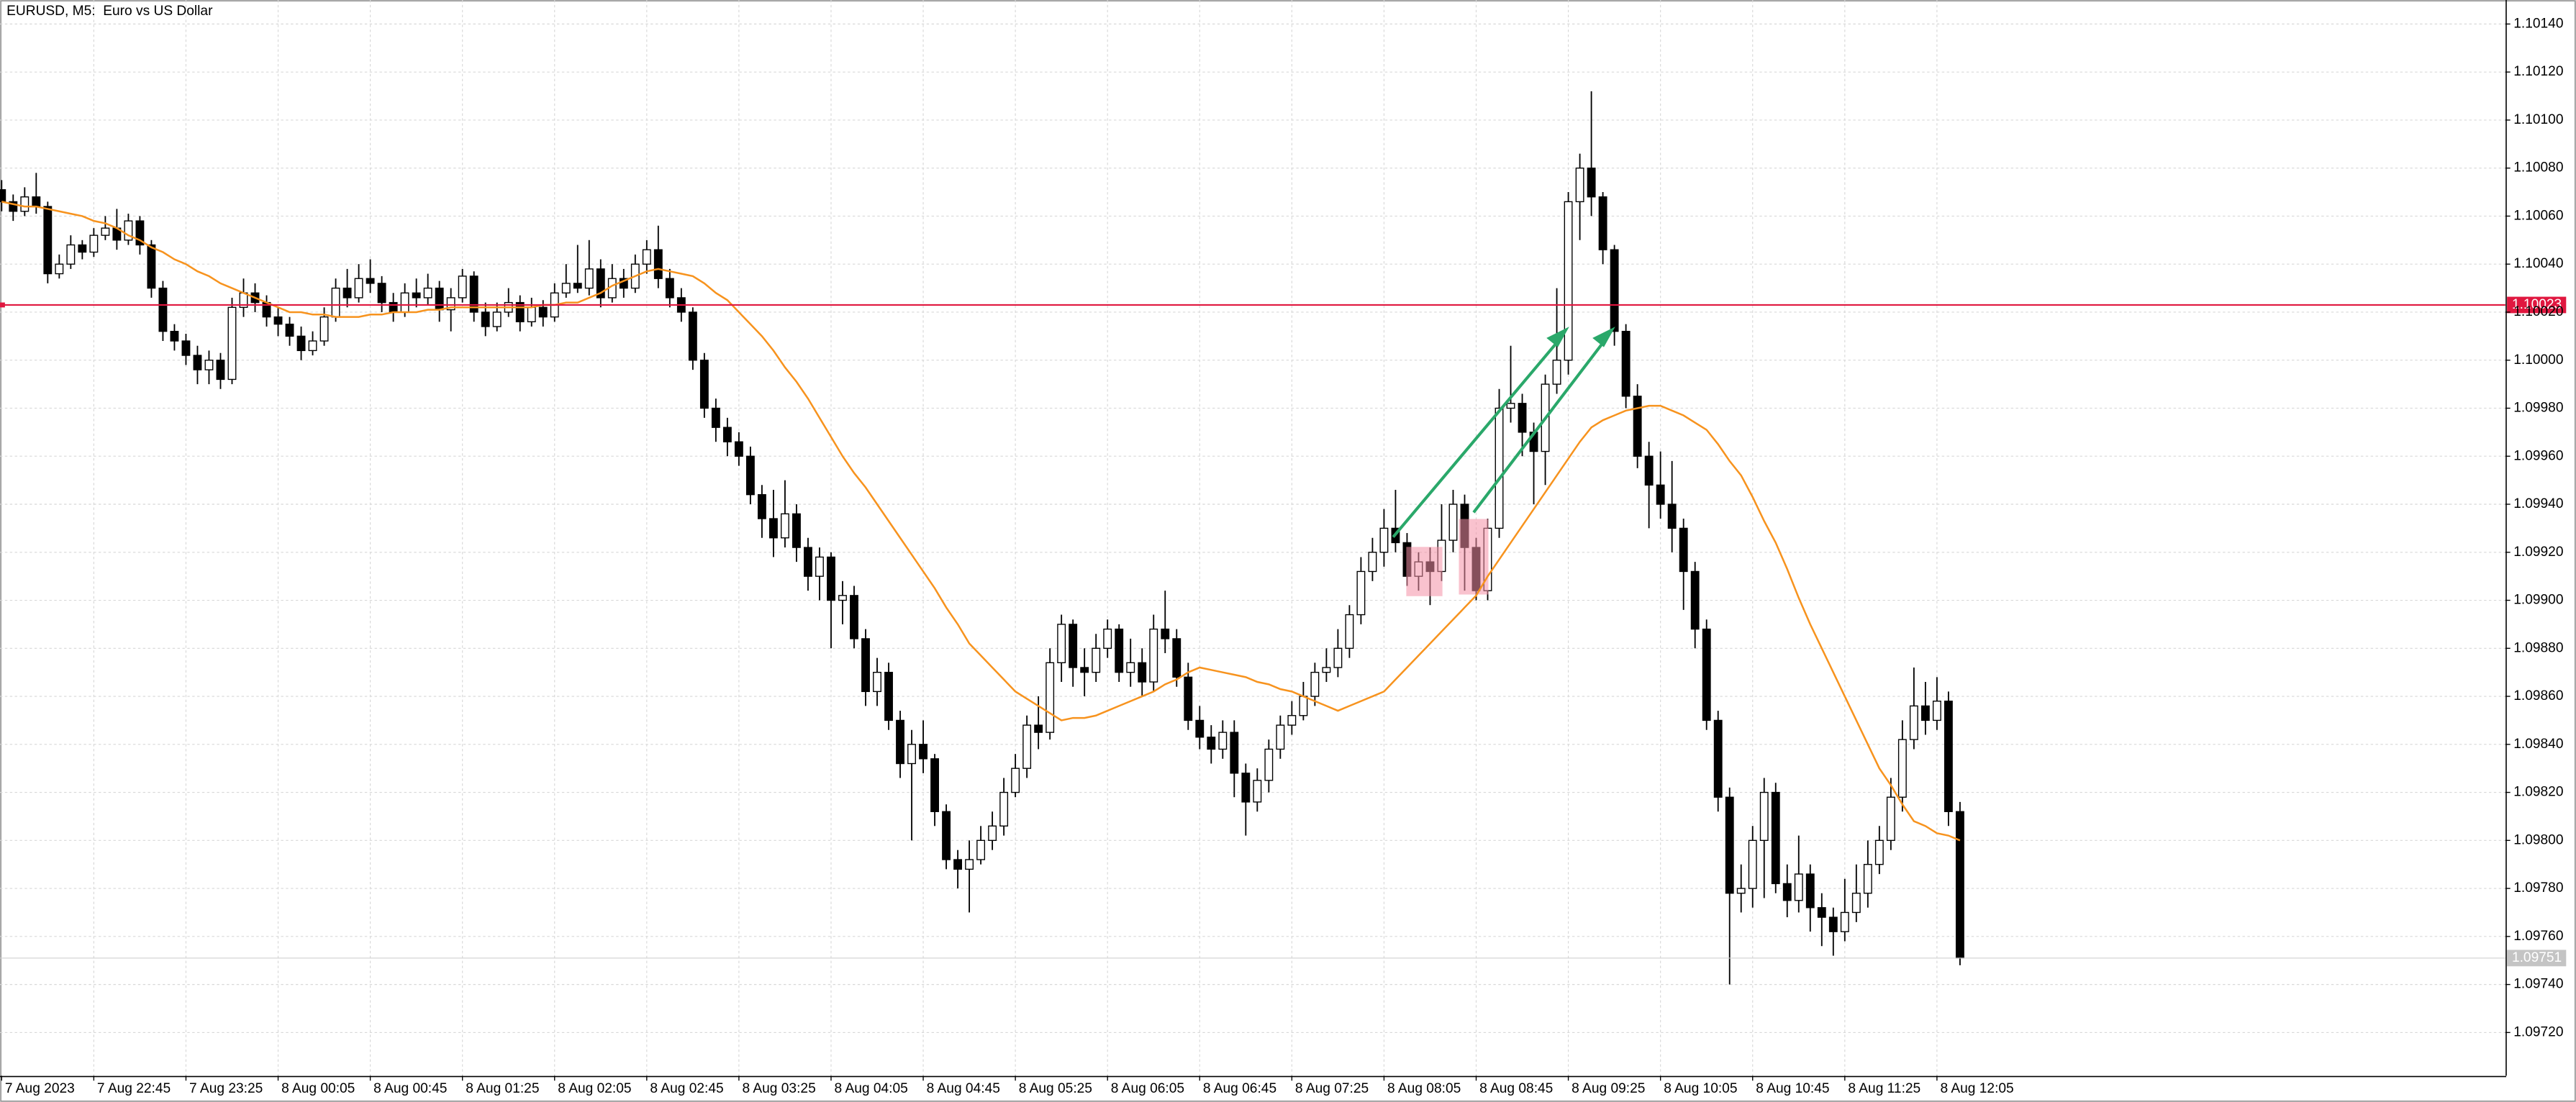 This screenshot has height=1102, width=2576. What do you see at coordinates (1516, 1088) in the screenshot?
I see `x-tick-label: 8 Aug 08:45` at bounding box center [1516, 1088].